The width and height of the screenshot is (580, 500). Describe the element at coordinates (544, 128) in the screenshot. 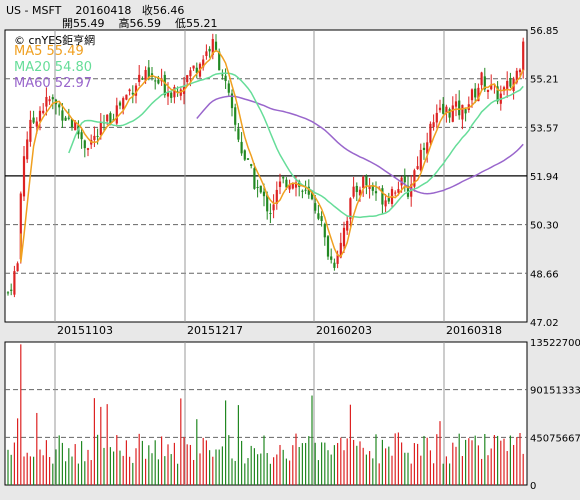

I see `price-tick-label: 53.57` at that location.